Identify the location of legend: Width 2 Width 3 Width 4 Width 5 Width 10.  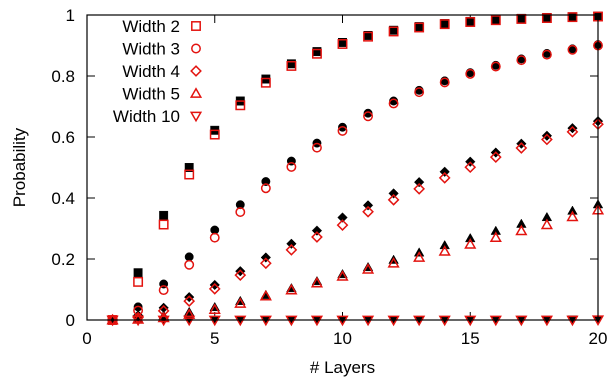
(158, 71).